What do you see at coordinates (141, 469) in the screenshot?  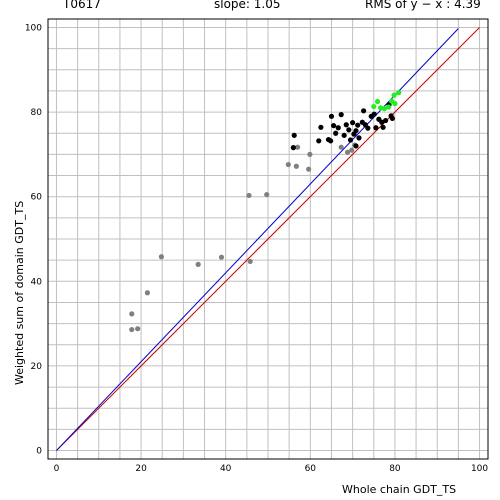 I see `x-tick-label: 20` at bounding box center [141, 469].